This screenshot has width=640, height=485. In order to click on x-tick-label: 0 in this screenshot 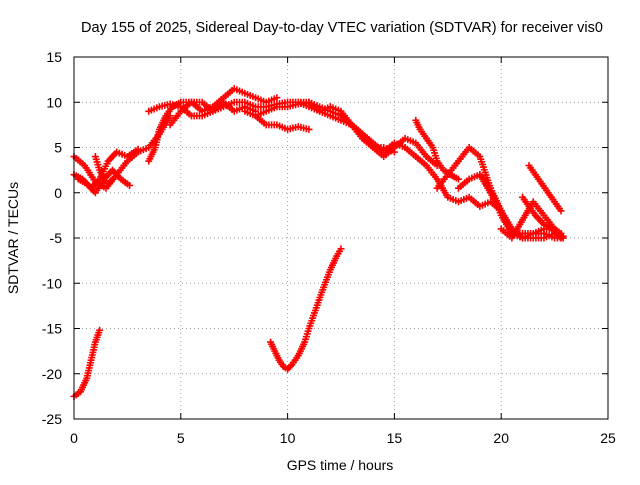, I will do `click(74, 438)`.